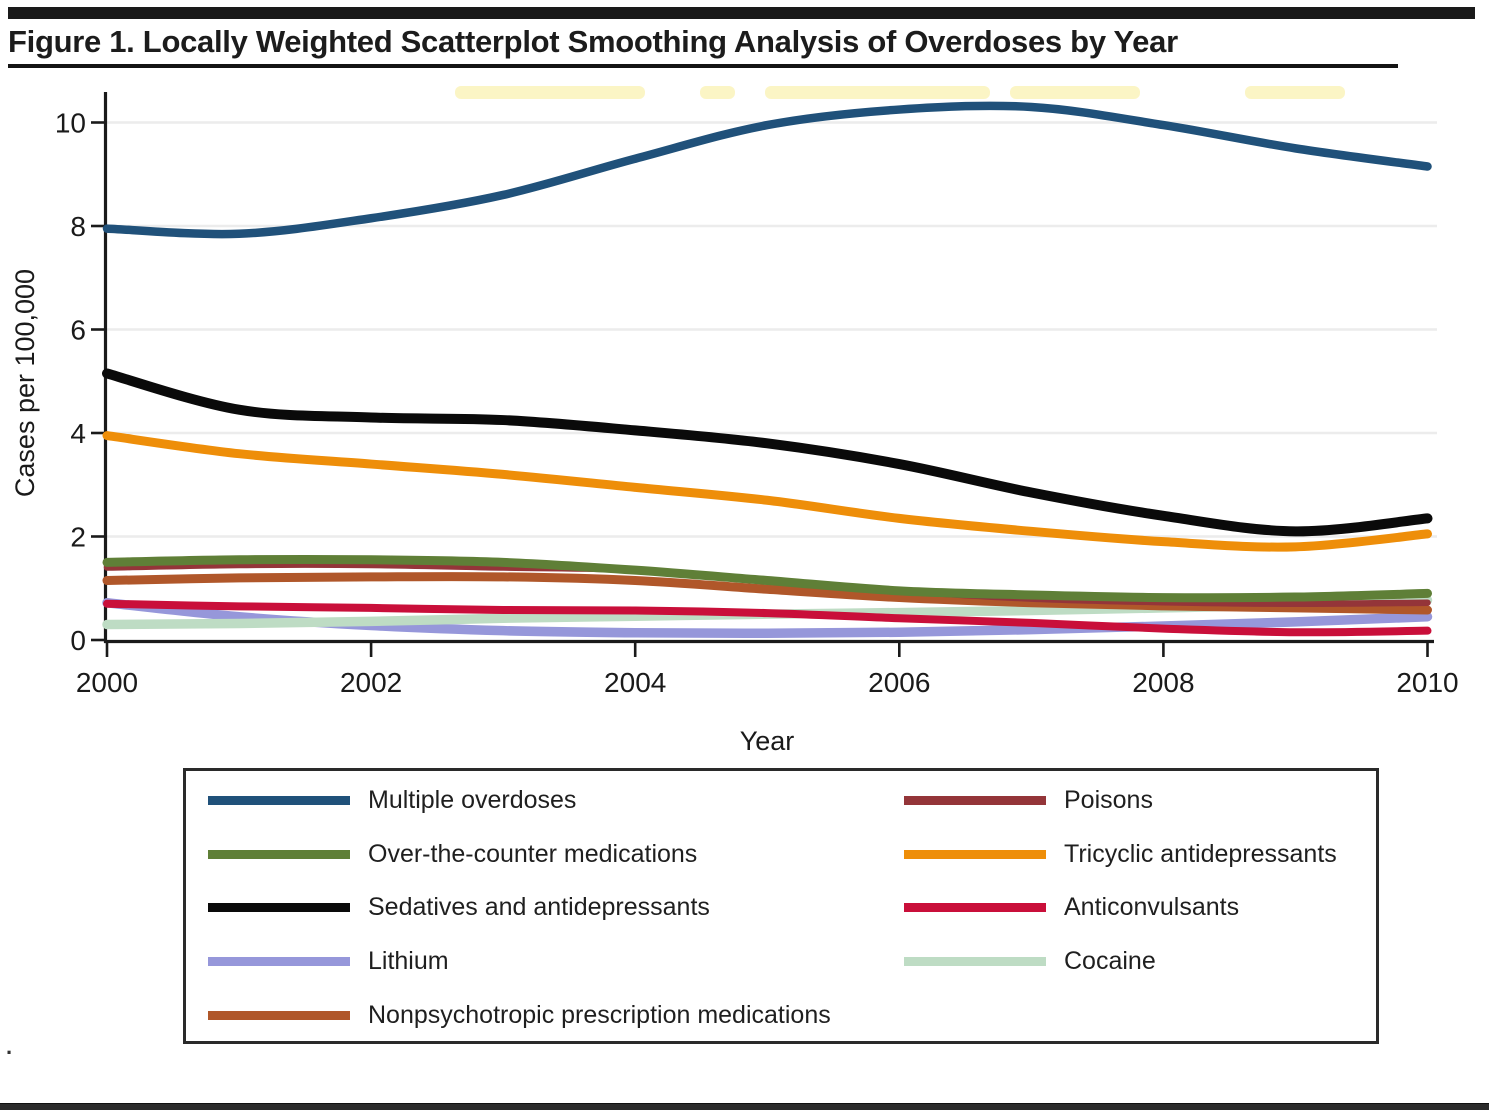 Image resolution: width=1489 pixels, height=1120 pixels. Describe the element at coordinates (472, 800) in the screenshot. I see `legend-label: Multiple overdoses` at that location.